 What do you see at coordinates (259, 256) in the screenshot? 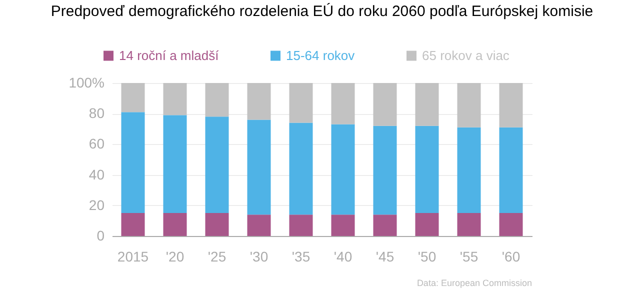
I see `x-tick-label: '30` at bounding box center [259, 256].